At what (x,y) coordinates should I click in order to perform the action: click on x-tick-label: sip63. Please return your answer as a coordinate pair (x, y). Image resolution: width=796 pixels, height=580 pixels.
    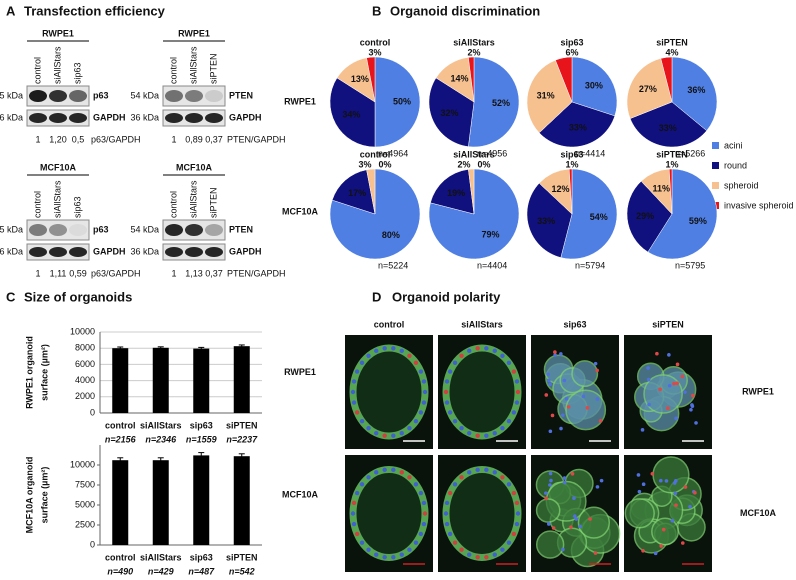
    Looking at the image, I should click on (201, 425).